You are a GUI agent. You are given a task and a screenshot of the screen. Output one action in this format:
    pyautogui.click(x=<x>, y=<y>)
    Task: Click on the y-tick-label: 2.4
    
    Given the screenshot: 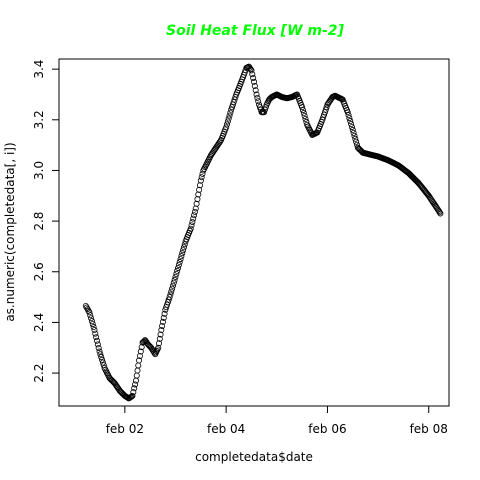 What is the action you would take?
    pyautogui.click(x=39, y=322)
    